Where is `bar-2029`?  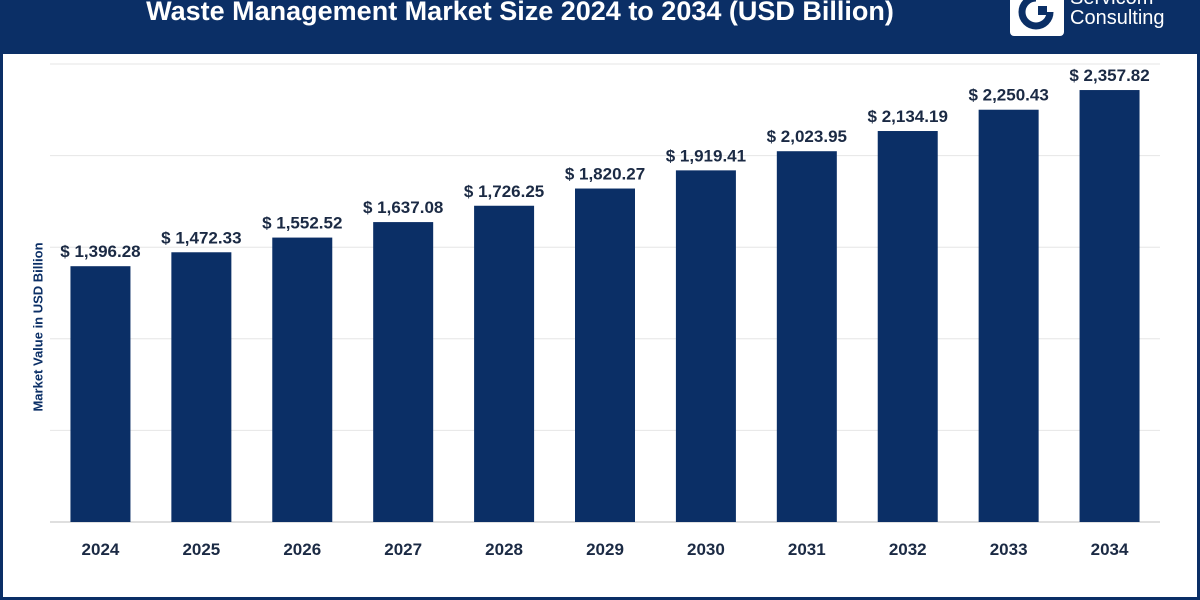
bar-2029 is located at coordinates (605, 355).